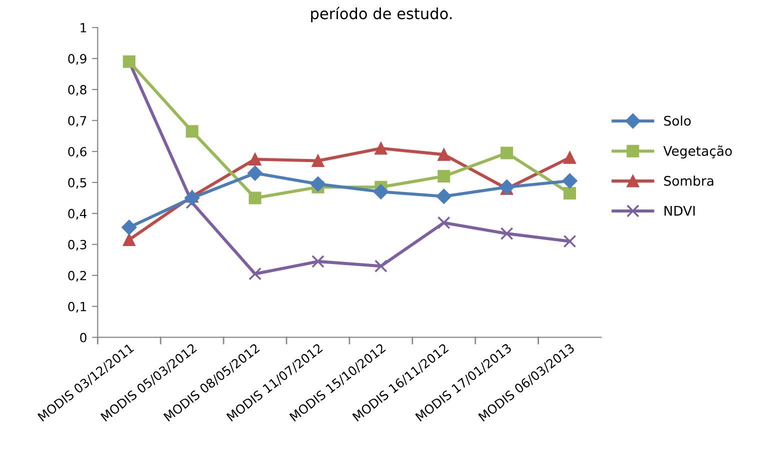 This screenshot has width=763, height=459. Describe the element at coordinates (83, 27) in the screenshot. I see `y-tick-label: 1` at that location.